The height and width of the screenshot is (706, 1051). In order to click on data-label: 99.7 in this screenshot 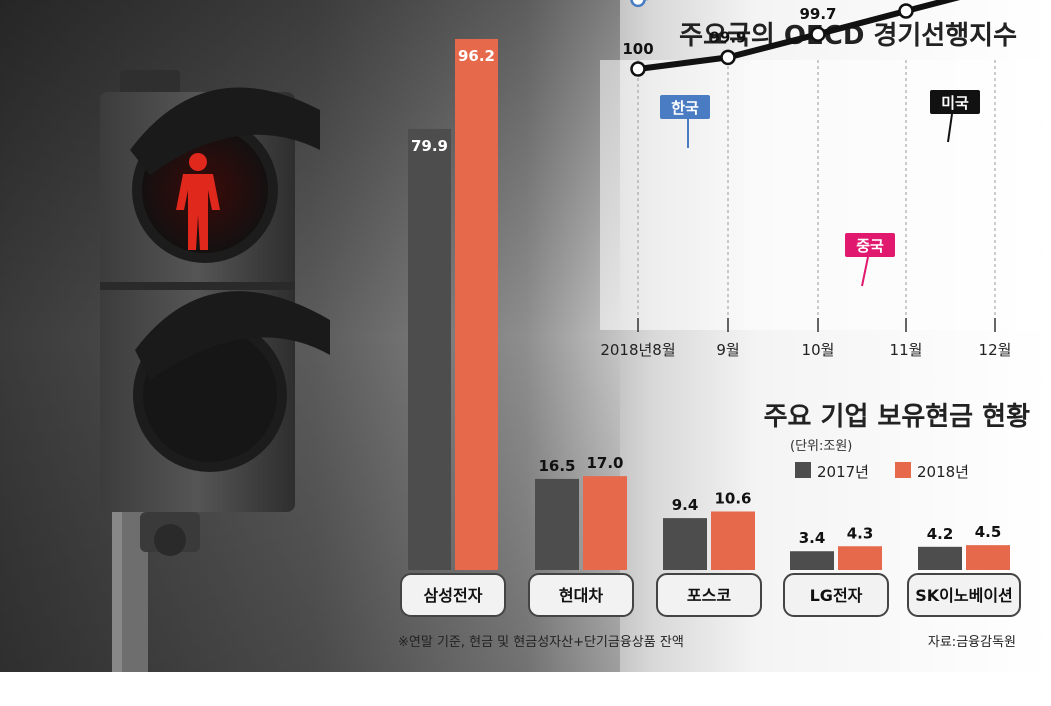, I will do `click(817, 14)`.